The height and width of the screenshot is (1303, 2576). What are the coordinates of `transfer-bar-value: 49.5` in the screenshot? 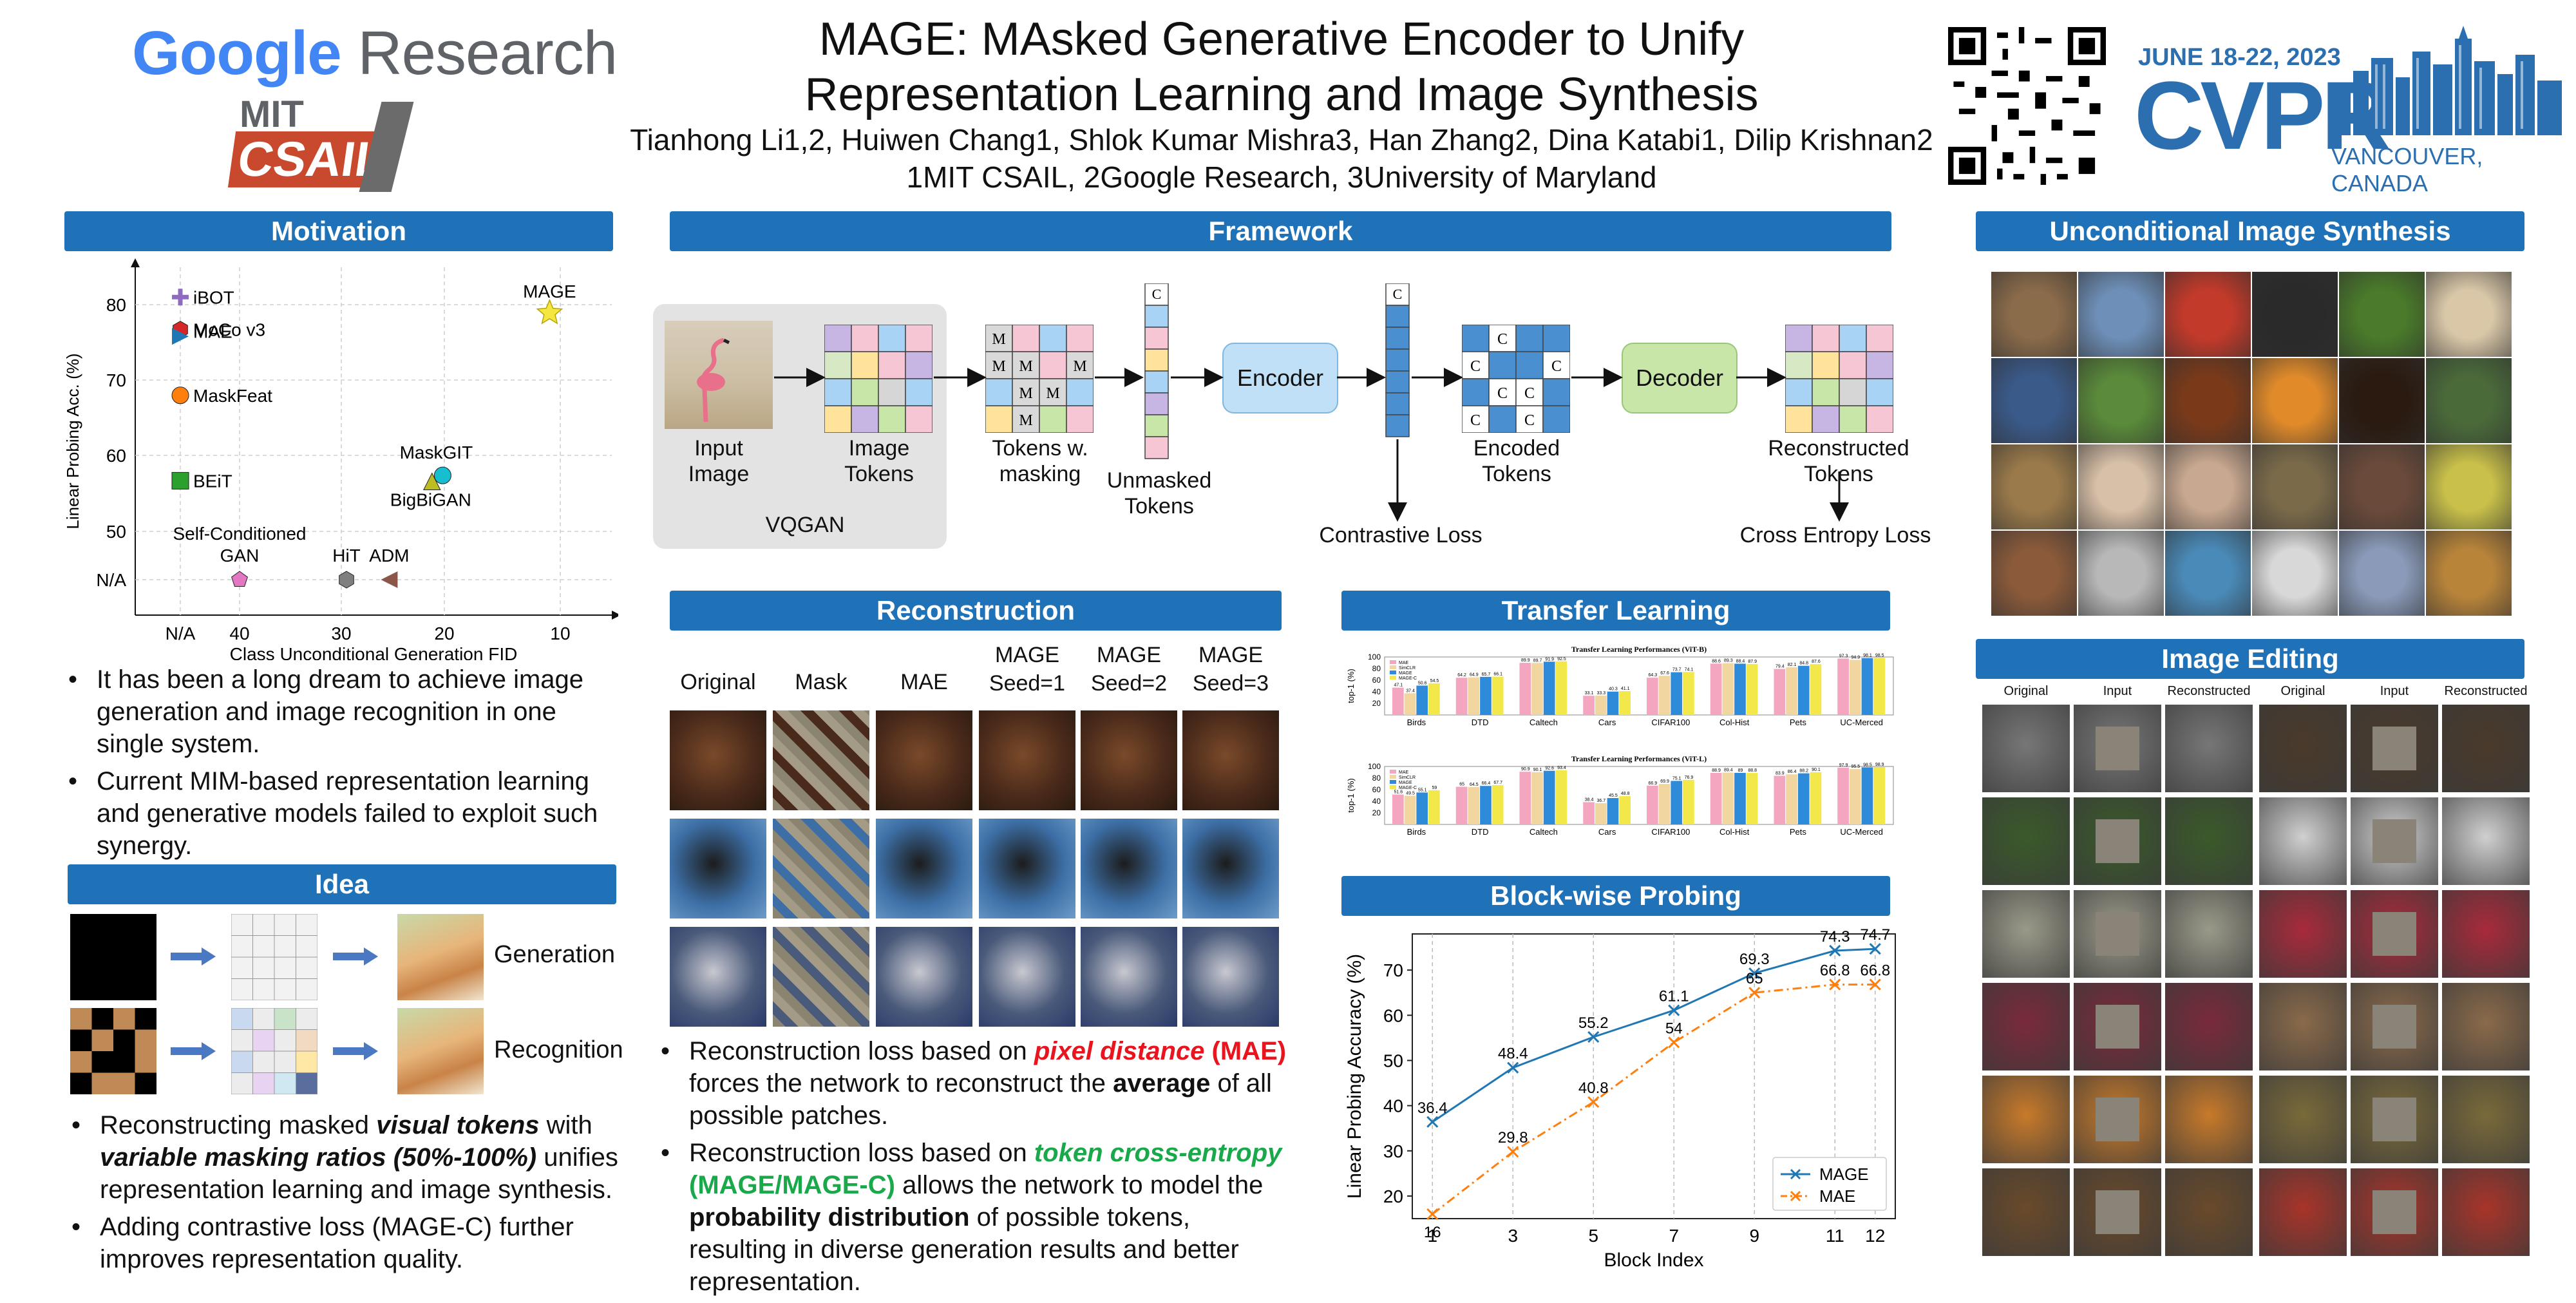 It's located at (1411, 793).